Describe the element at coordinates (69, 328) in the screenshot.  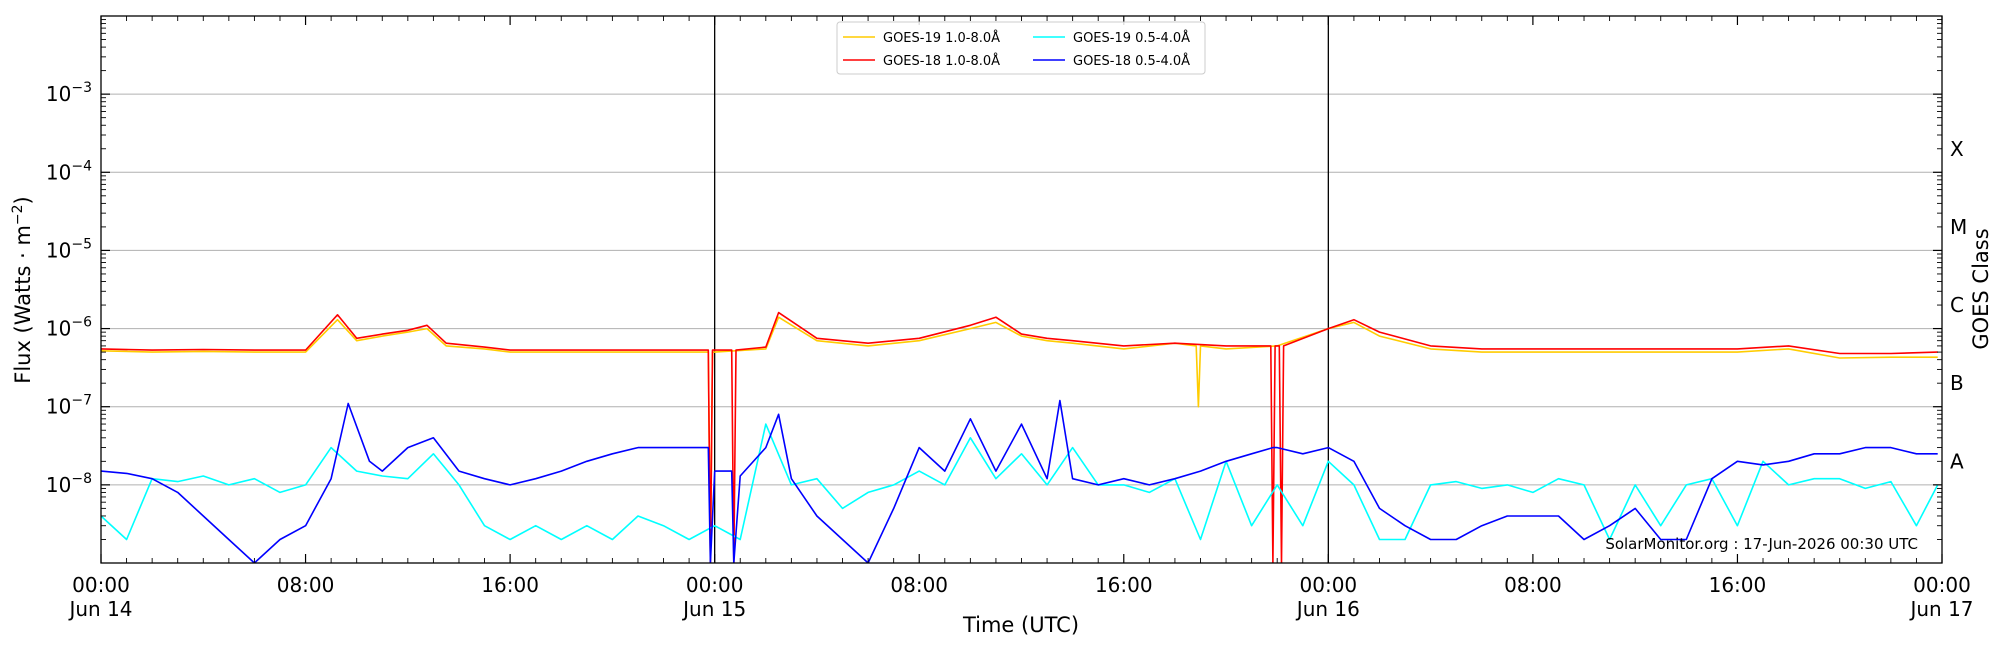
I see `y-tick-label: 10⁻⁶` at that location.